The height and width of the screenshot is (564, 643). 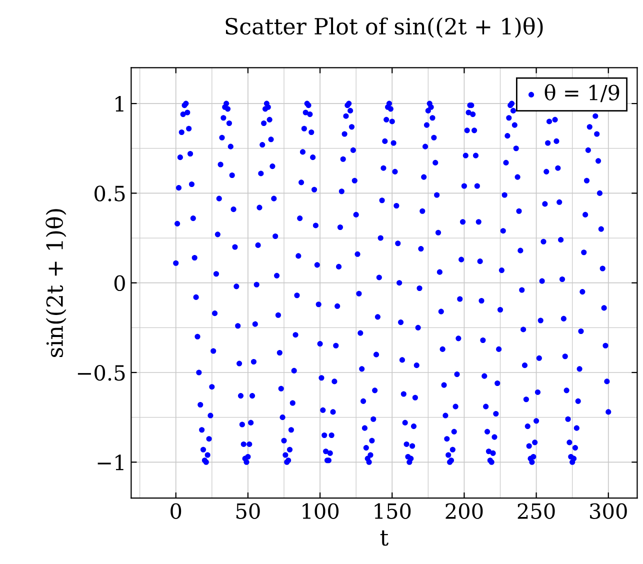 I want to click on x-tick-label: 0, so click(x=176, y=511).